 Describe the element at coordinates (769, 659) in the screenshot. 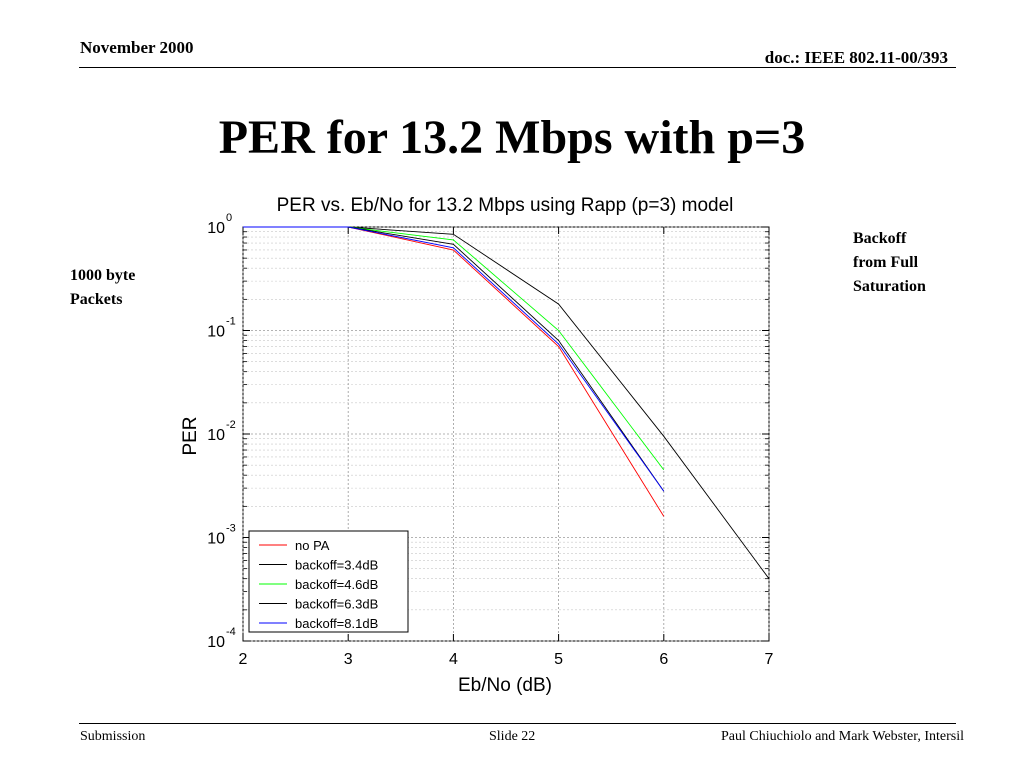

I see `x-tick-label: 7` at that location.